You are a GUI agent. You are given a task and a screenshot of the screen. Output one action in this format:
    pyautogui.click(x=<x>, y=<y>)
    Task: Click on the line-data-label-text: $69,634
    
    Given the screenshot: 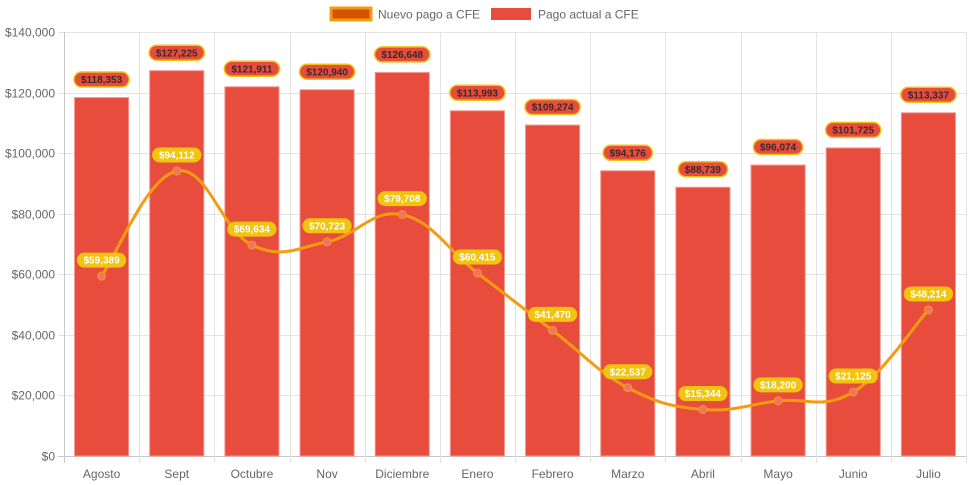 What is the action you would take?
    pyautogui.click(x=252, y=230)
    